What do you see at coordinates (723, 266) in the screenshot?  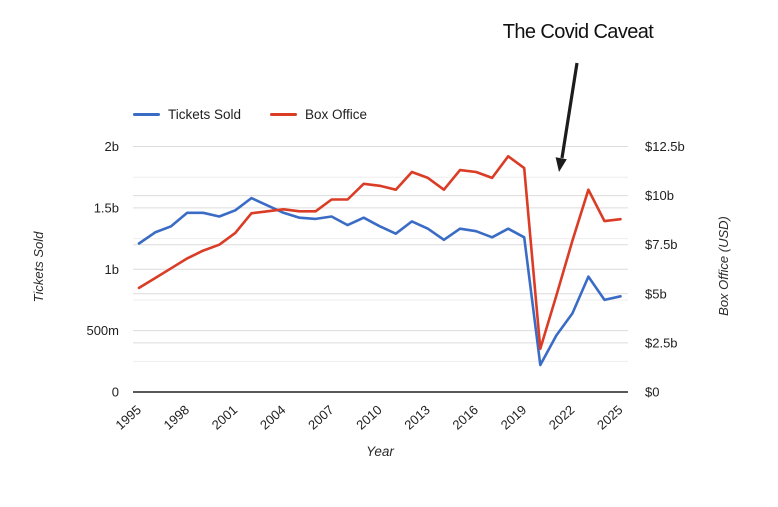 I see `y-axis-title-right: Box Office (USD)` at bounding box center [723, 266].